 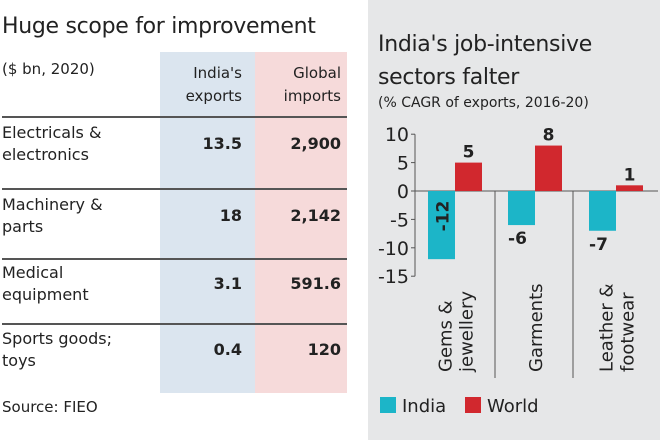 What do you see at coordinates (45, 154) in the screenshot?
I see `row-label-line: electronics` at bounding box center [45, 154].